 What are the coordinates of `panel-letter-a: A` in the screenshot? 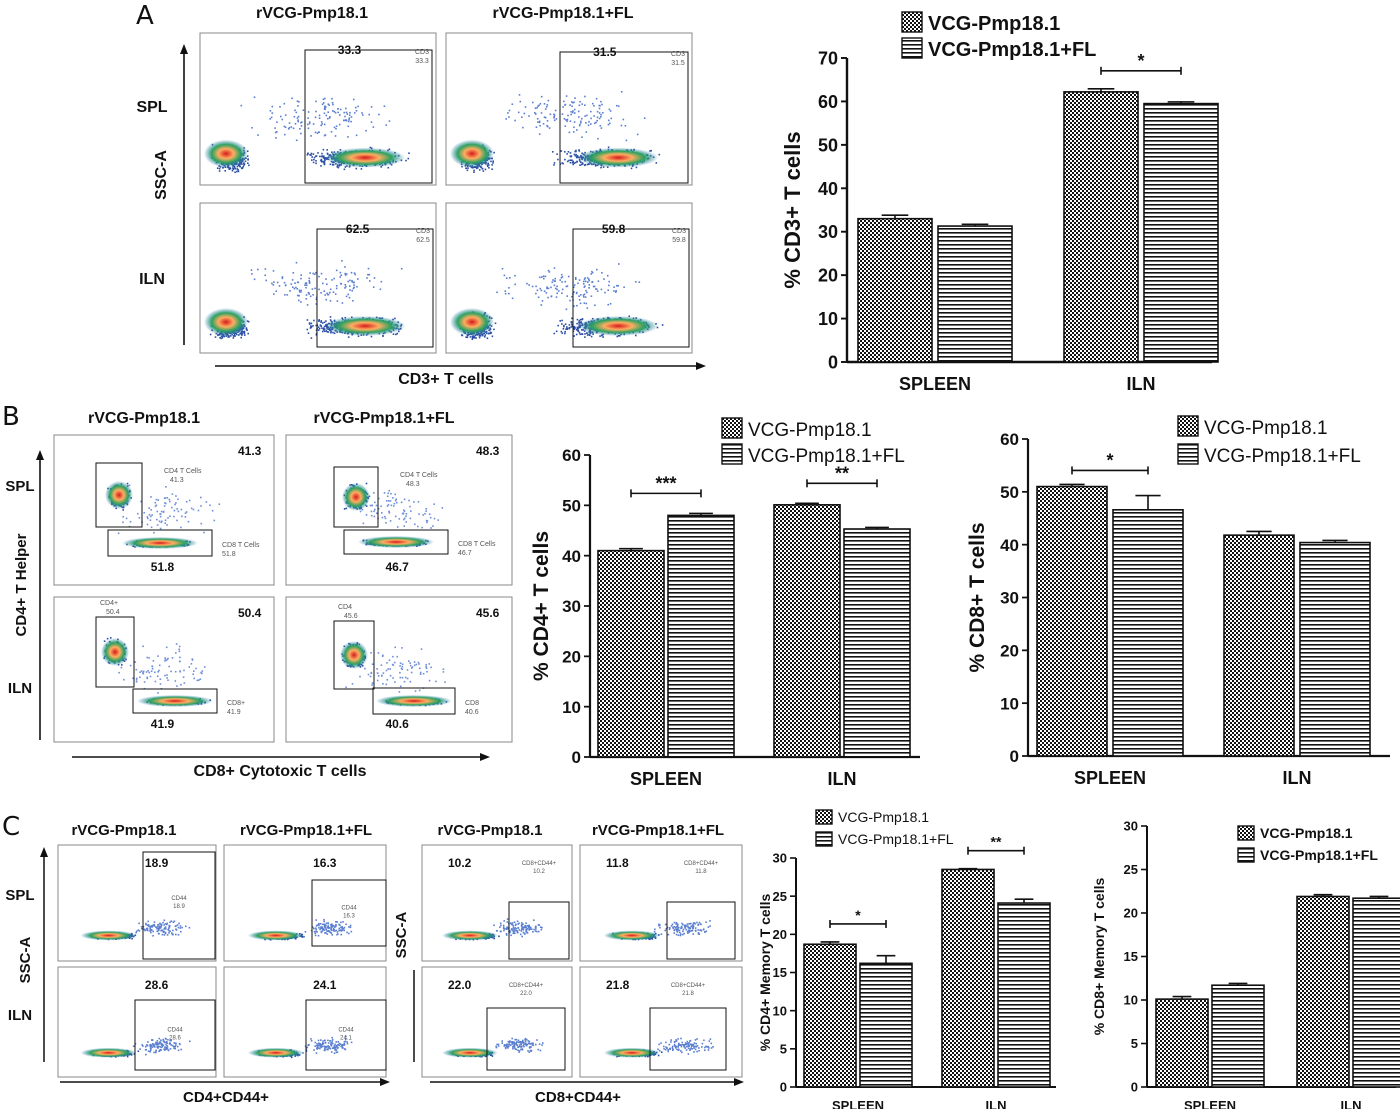 It's located at (145, 16).